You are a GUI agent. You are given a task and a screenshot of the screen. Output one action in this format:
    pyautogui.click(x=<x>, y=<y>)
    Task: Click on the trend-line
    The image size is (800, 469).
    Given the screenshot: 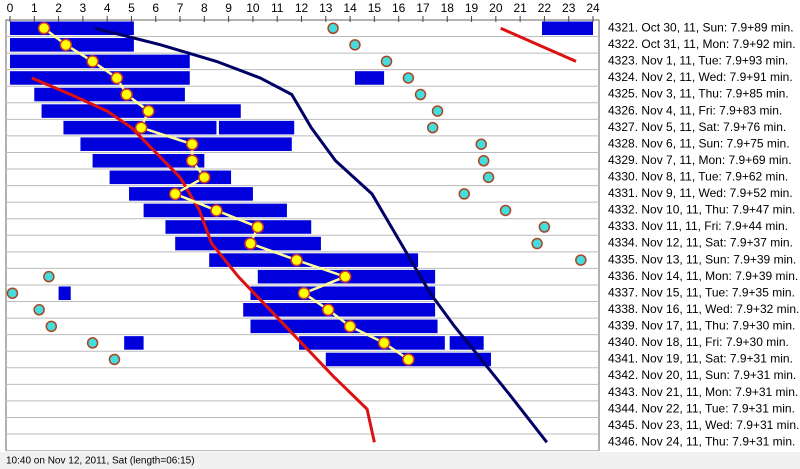 What is the action you would take?
    pyautogui.click(x=538, y=44)
    